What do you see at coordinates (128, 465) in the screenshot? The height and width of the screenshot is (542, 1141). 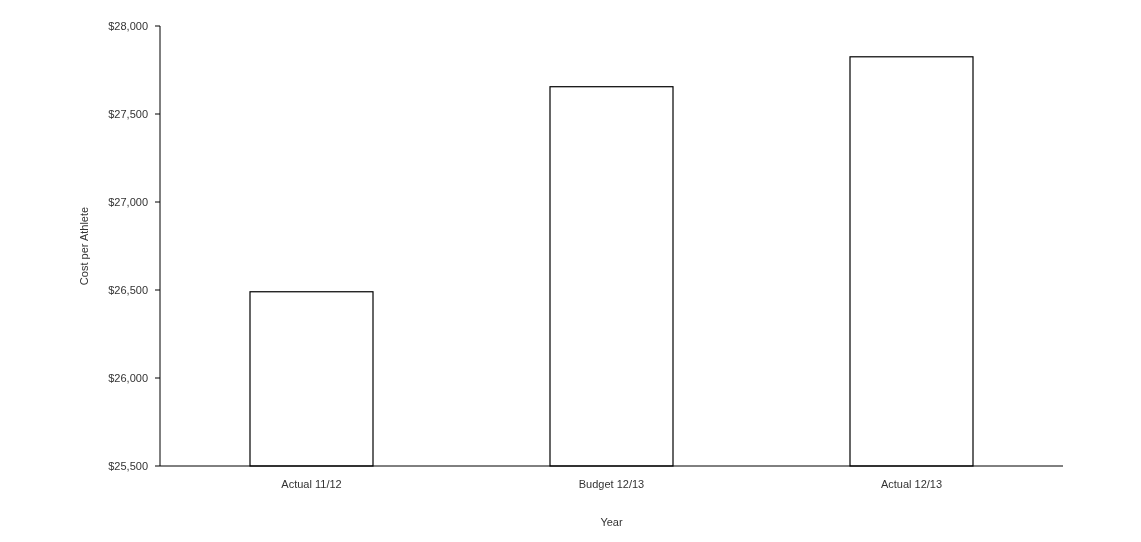 I see `y-tick-label: $25,500` at bounding box center [128, 465].